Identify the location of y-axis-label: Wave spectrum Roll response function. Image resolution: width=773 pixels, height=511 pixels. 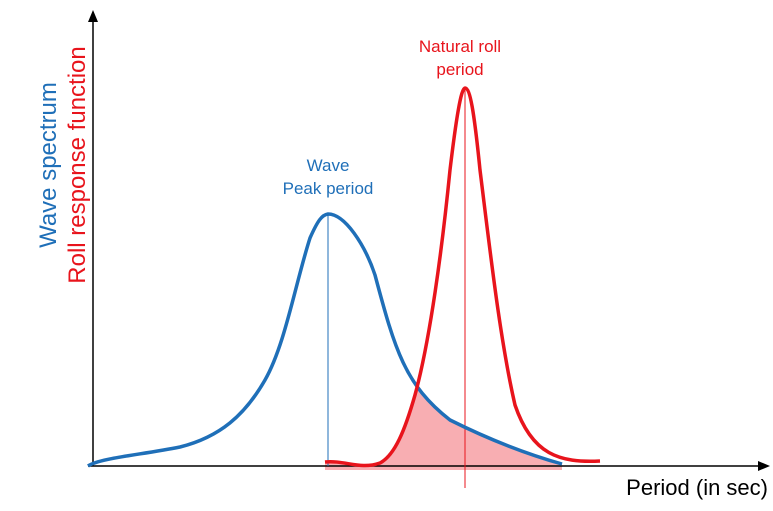
(63, 165).